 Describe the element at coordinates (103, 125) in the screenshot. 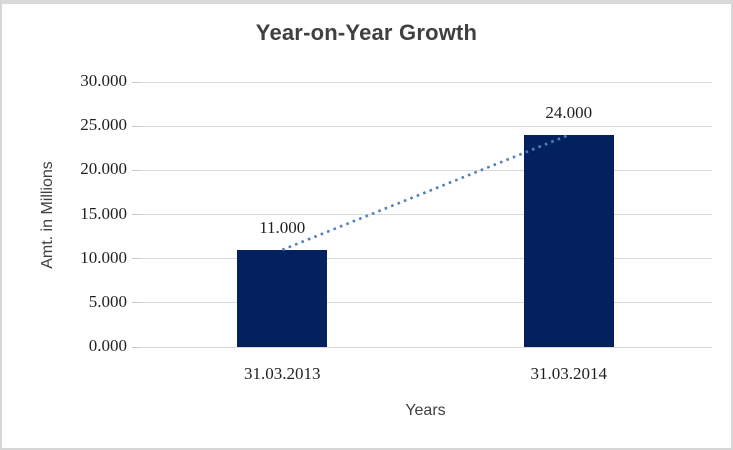

I see `y-axis-tick-label: 25.000` at that location.